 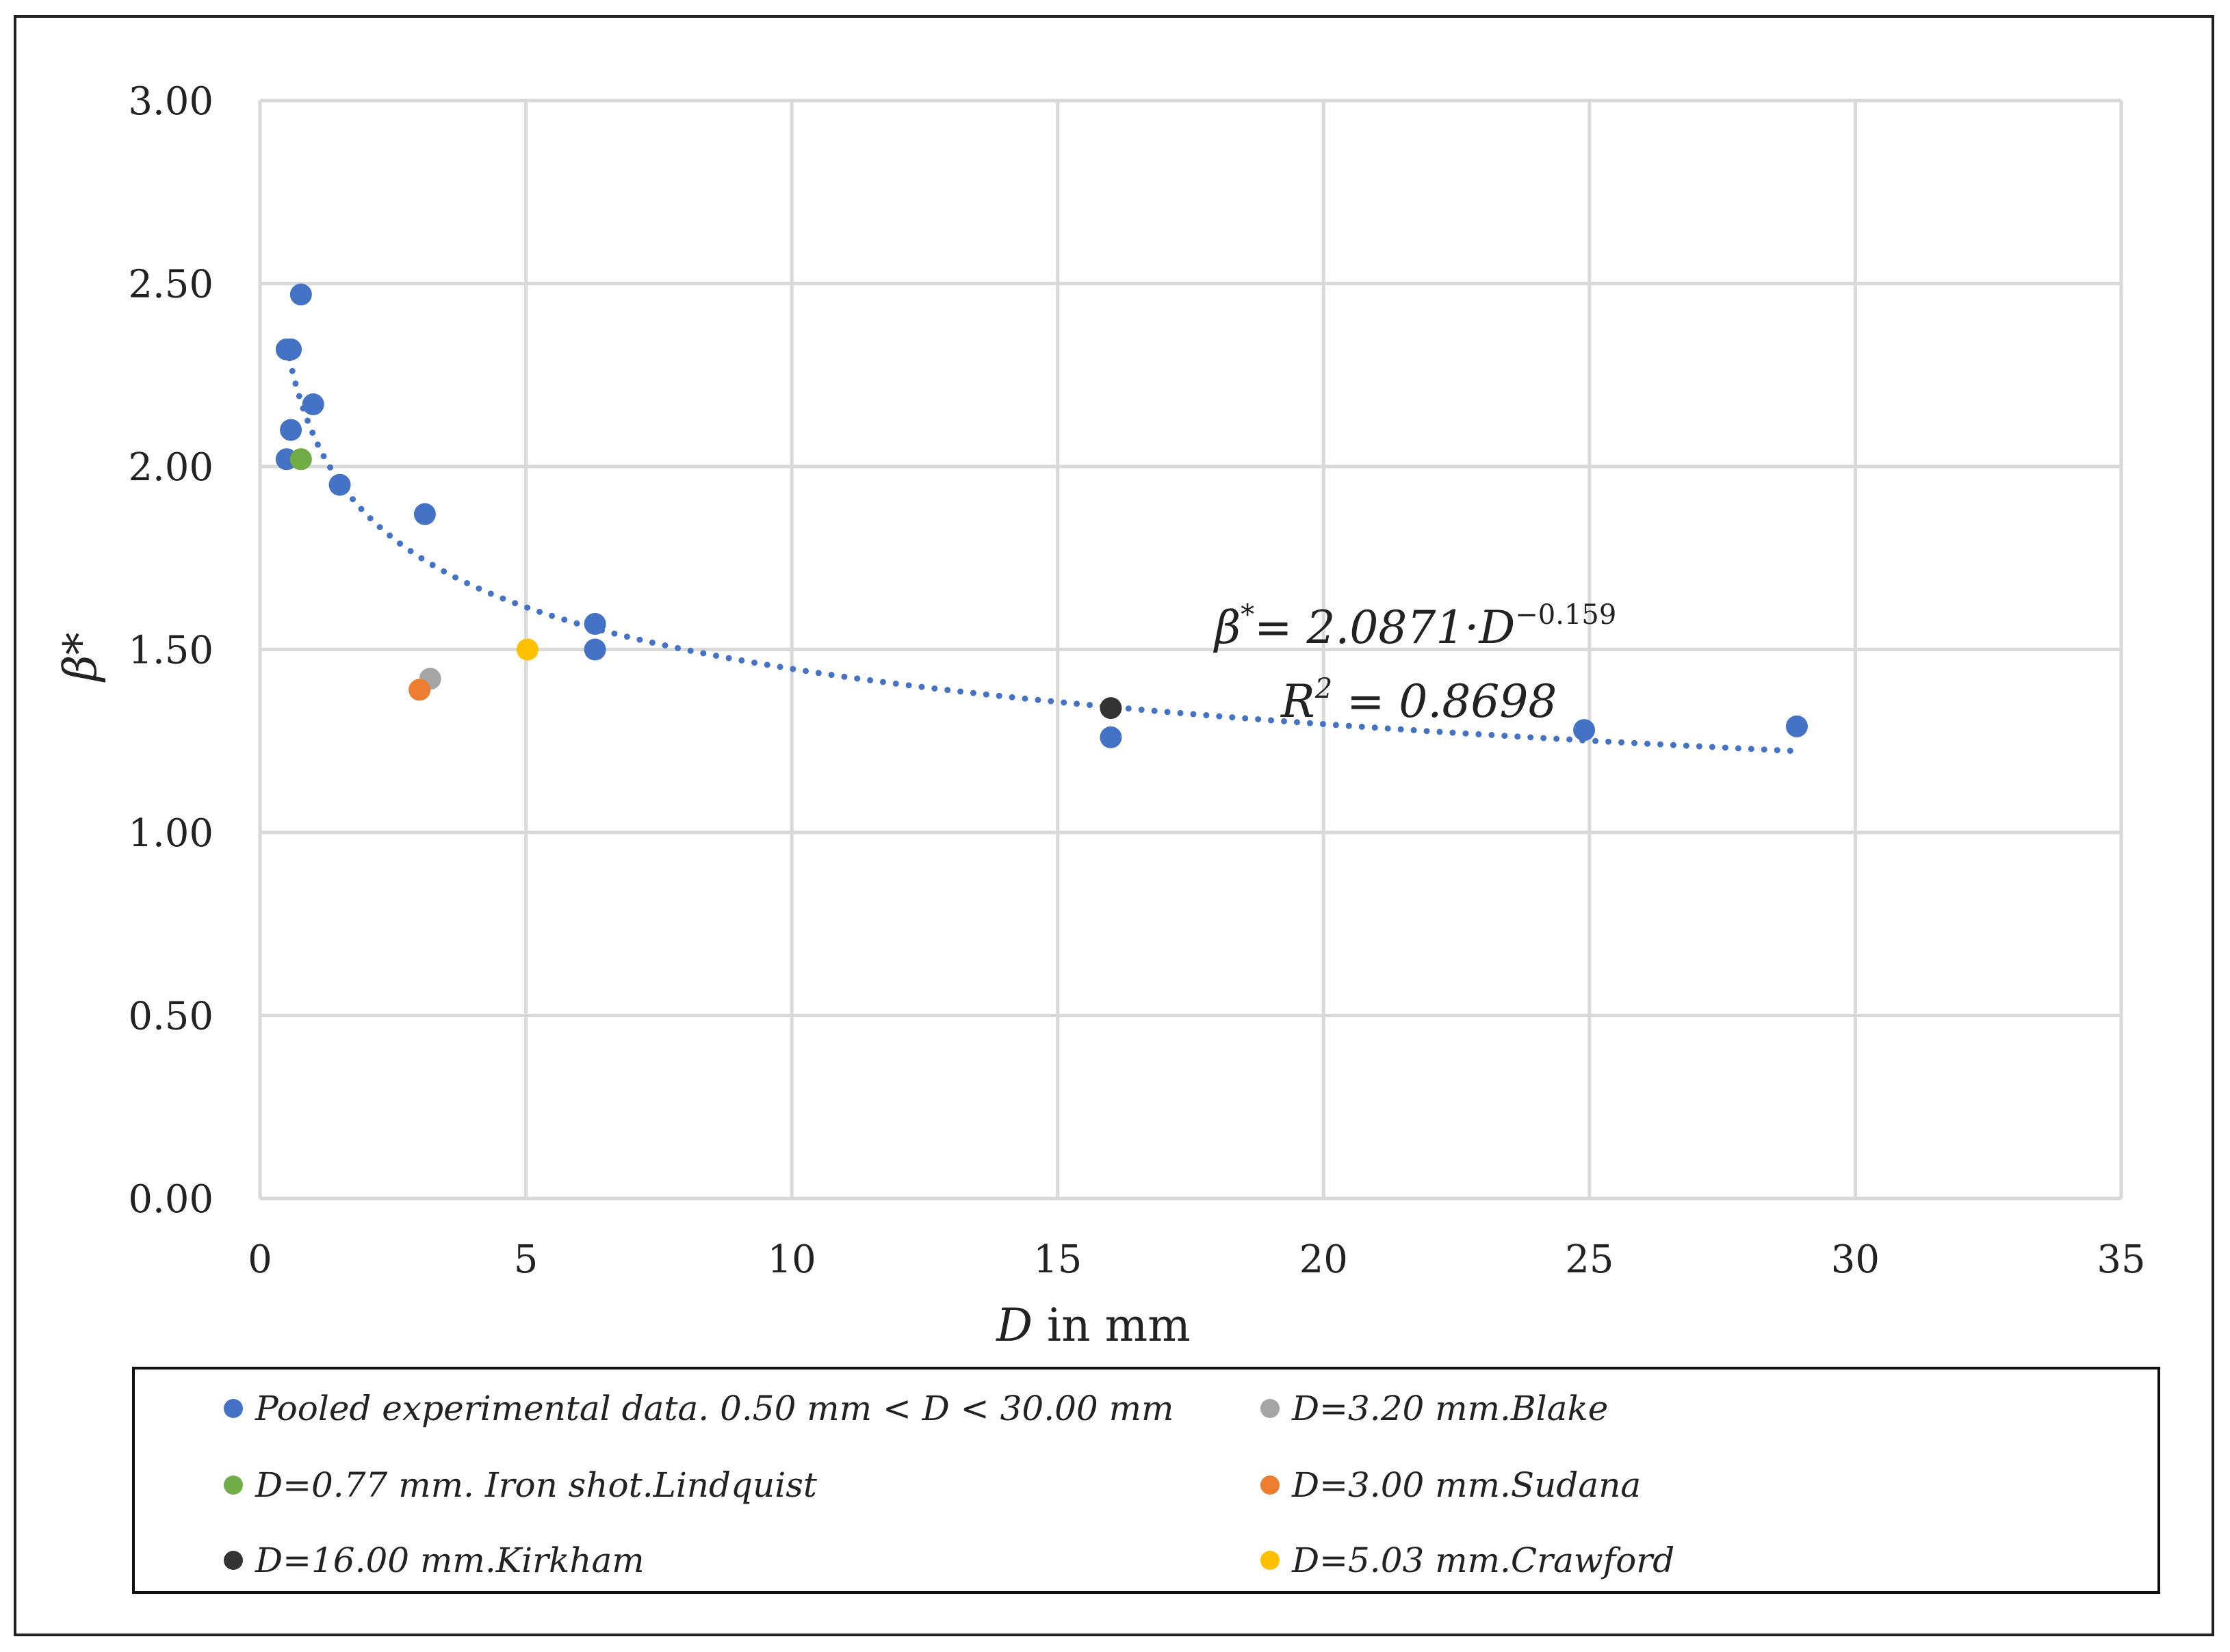 I want to click on x-tick-label: 30, so click(x=1855, y=1259).